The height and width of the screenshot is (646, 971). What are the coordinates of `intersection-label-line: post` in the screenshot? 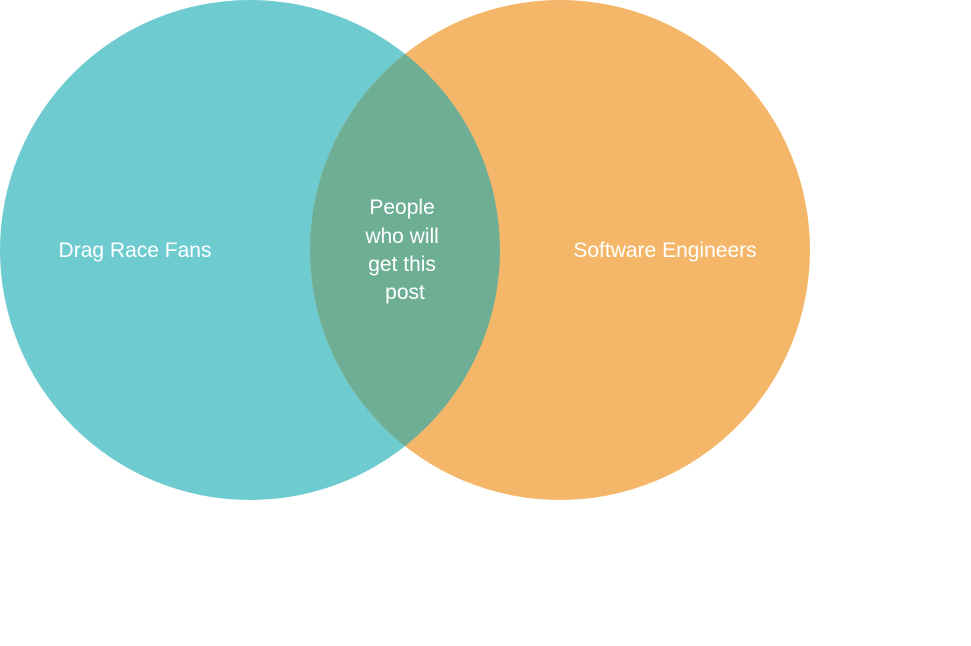 It's located at (405, 292).